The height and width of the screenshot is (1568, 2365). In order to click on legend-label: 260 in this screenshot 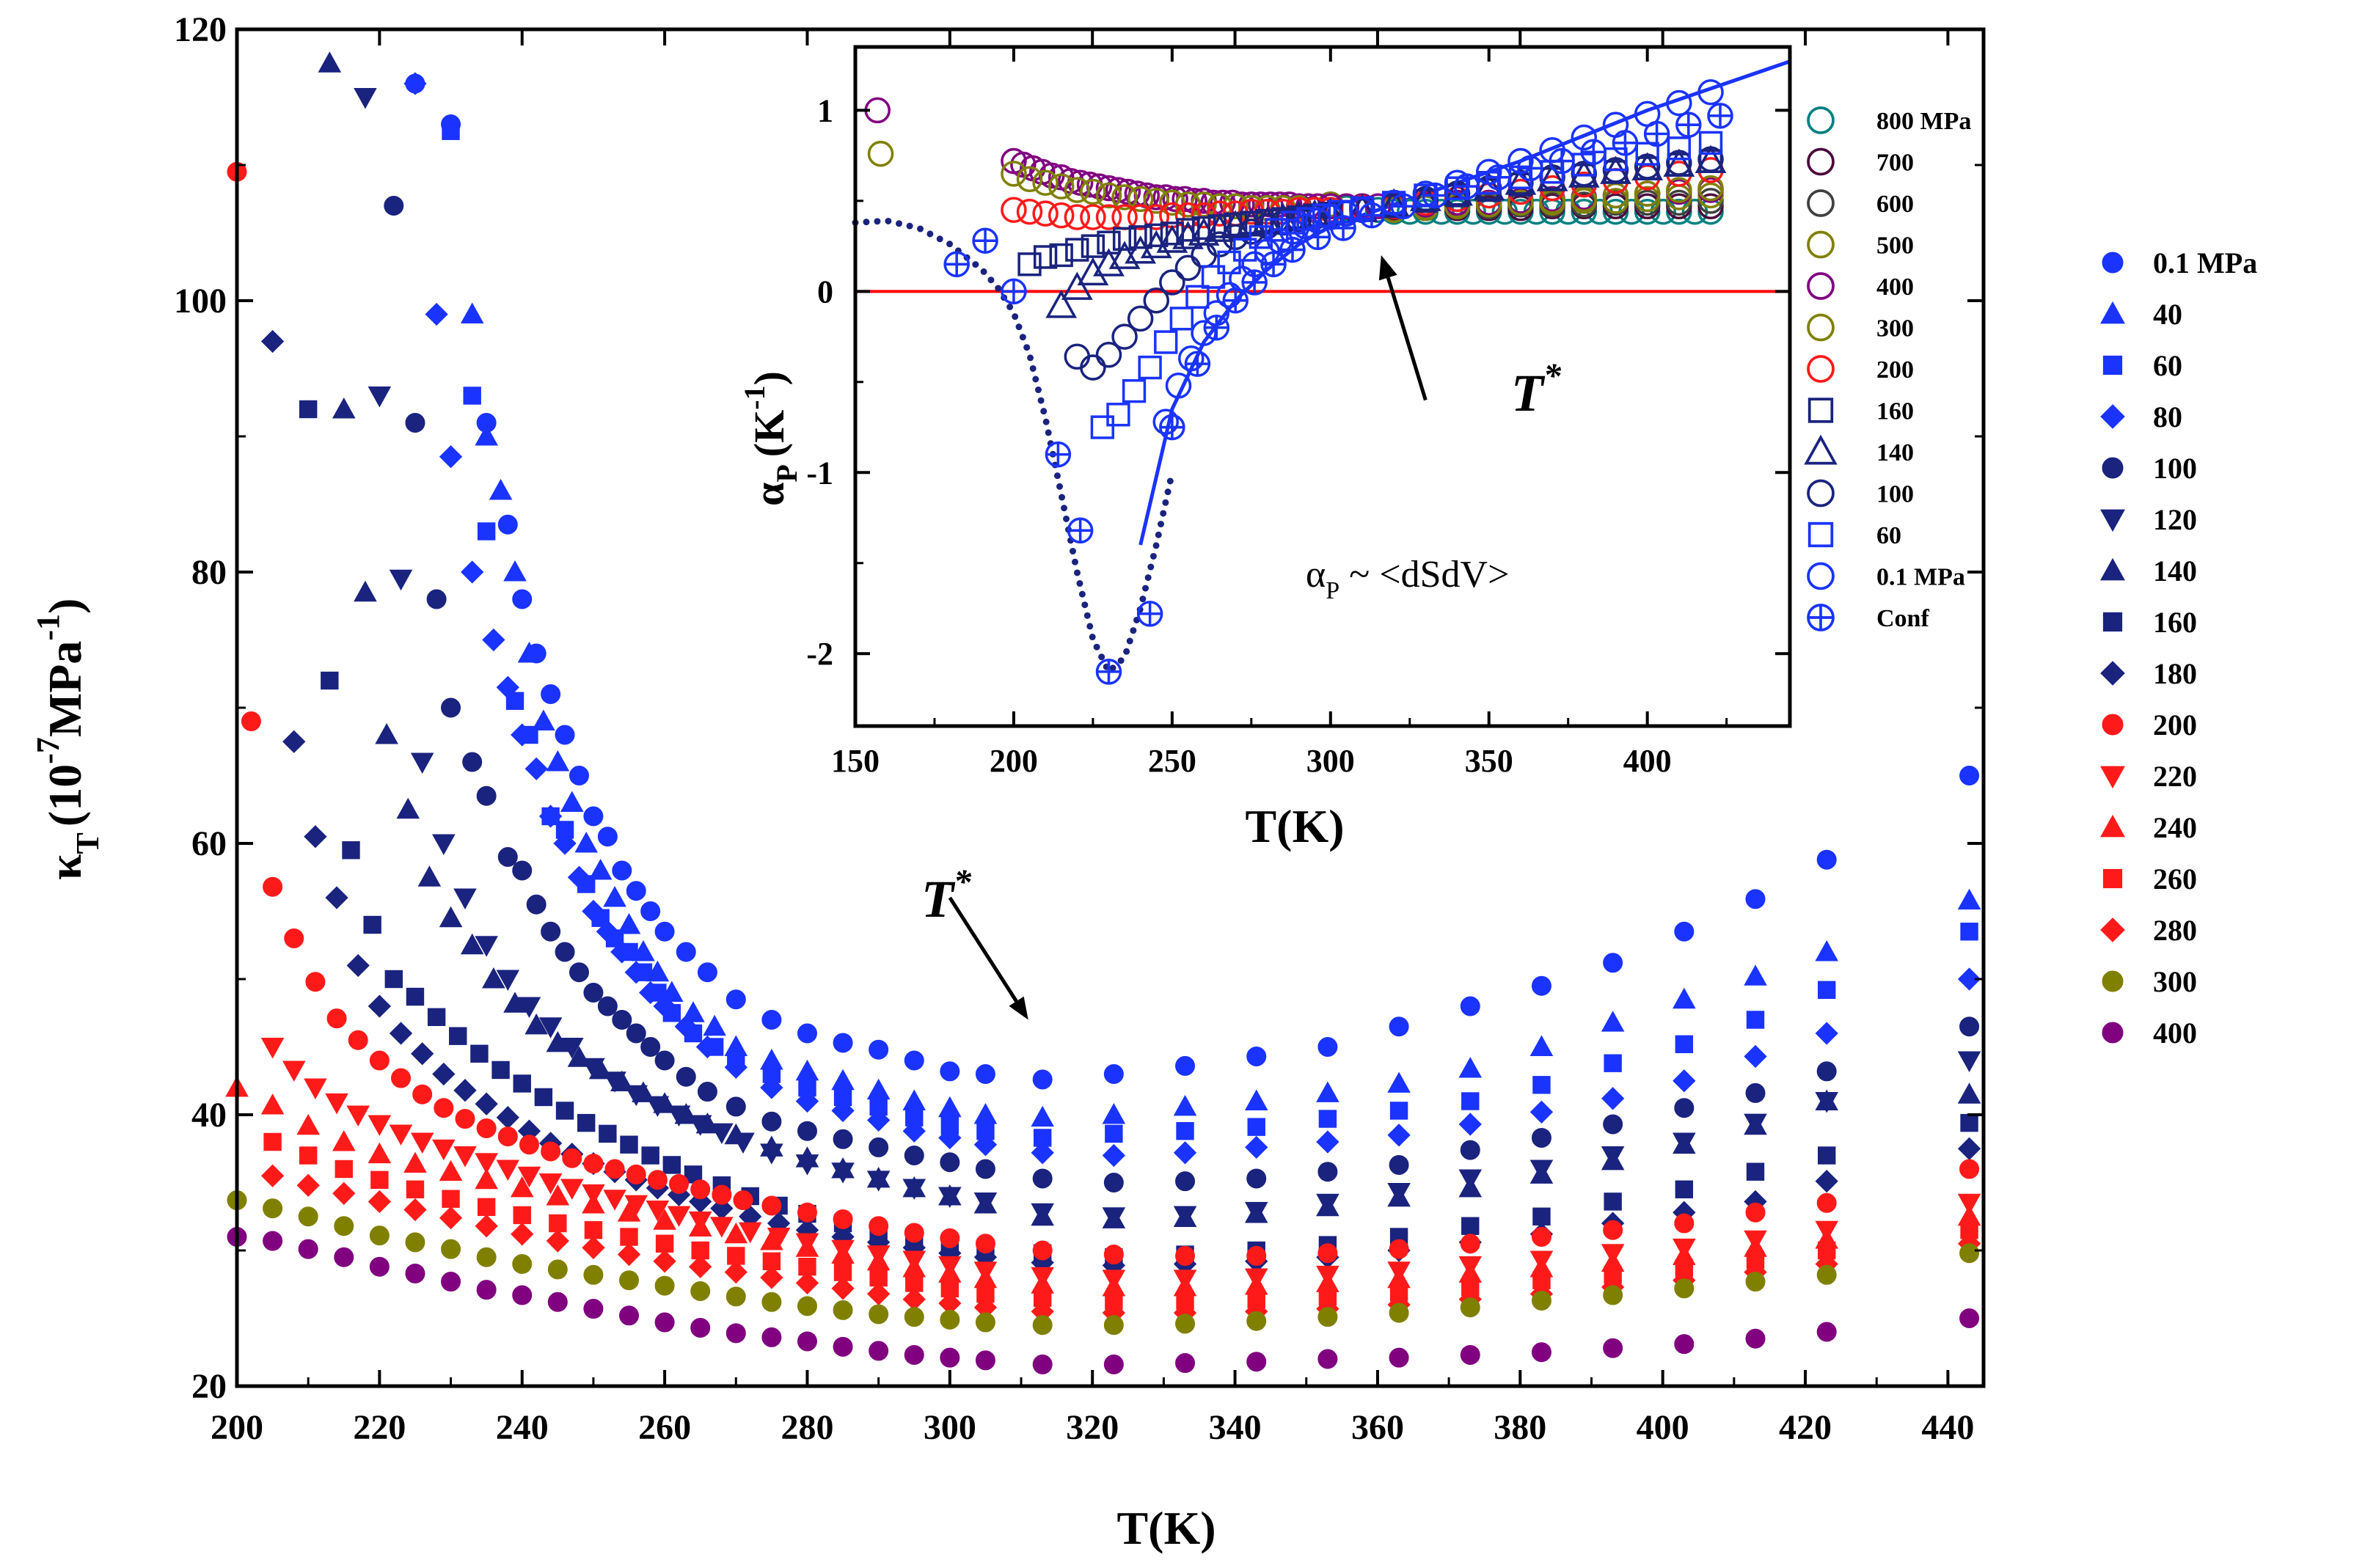, I will do `click(2175, 878)`.